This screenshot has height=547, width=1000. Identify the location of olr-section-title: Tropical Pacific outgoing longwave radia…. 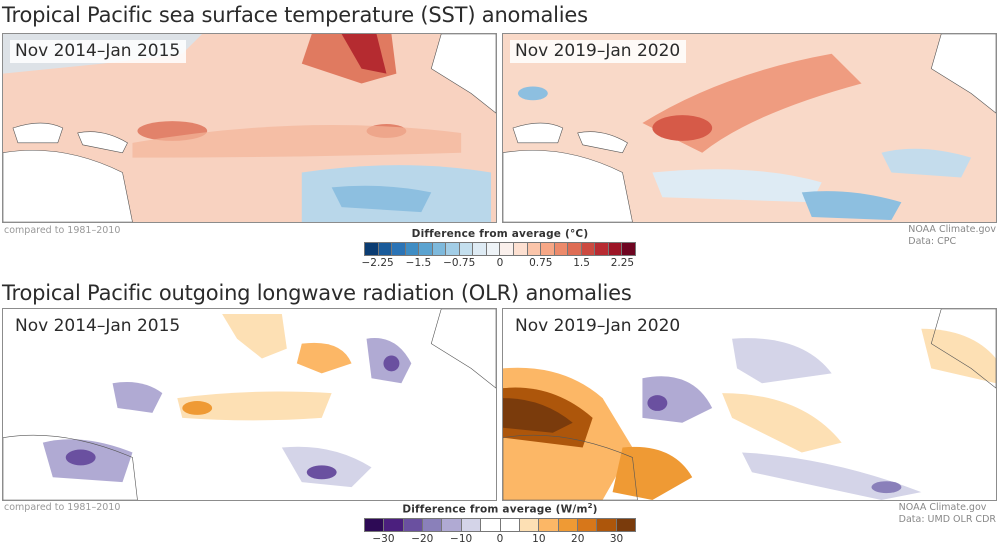
(317, 293).